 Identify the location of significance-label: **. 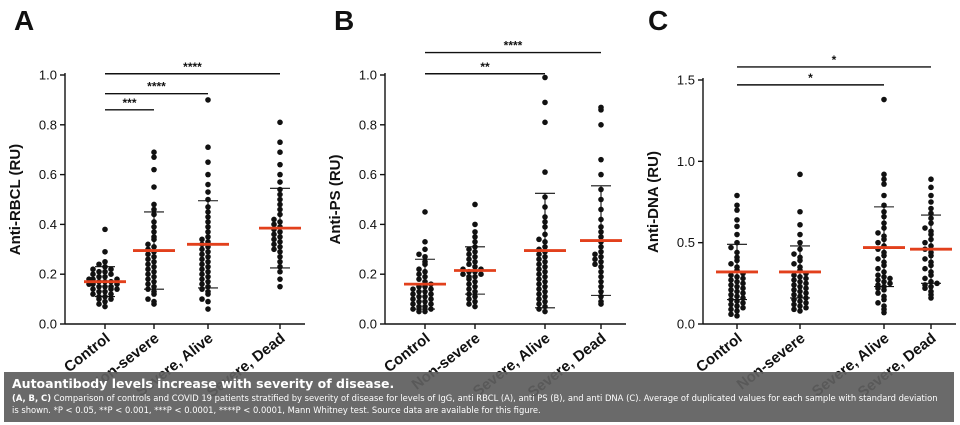
(485, 67).